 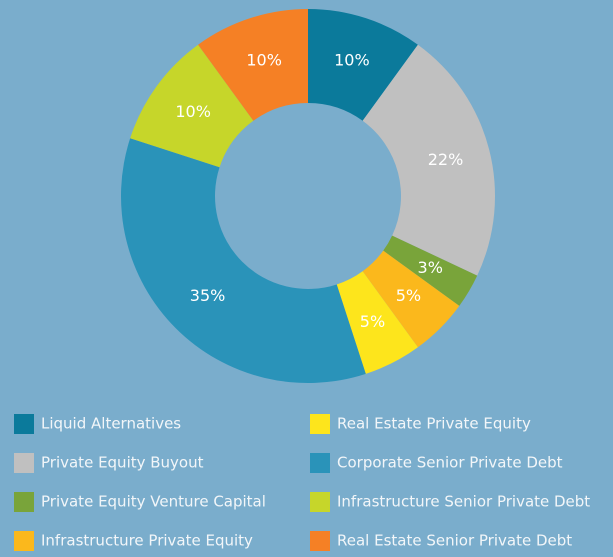 What do you see at coordinates (450, 463) in the screenshot?
I see `legend-label: Corporate Senior Private Debt` at bounding box center [450, 463].